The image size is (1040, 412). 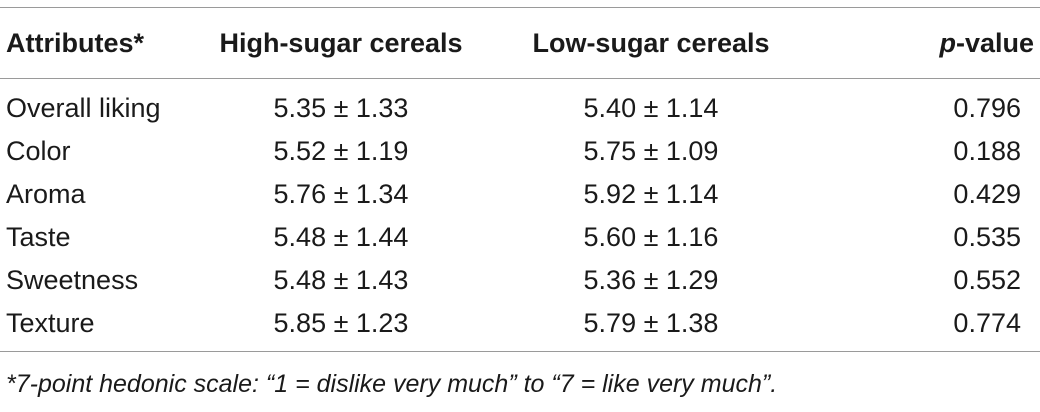 What do you see at coordinates (50, 323) in the screenshot?
I see `cell-attribute: Texture` at bounding box center [50, 323].